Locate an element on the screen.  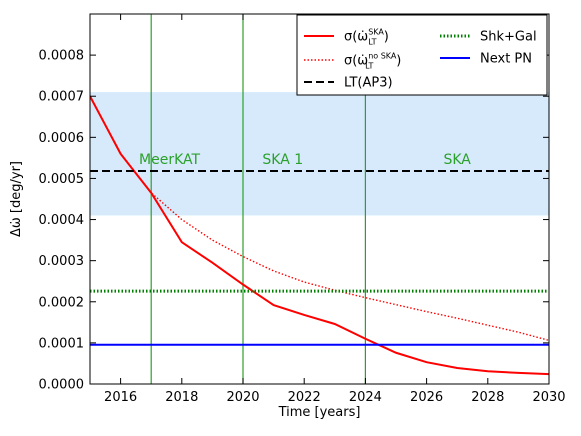
legend-box is located at coordinates (422, 55).